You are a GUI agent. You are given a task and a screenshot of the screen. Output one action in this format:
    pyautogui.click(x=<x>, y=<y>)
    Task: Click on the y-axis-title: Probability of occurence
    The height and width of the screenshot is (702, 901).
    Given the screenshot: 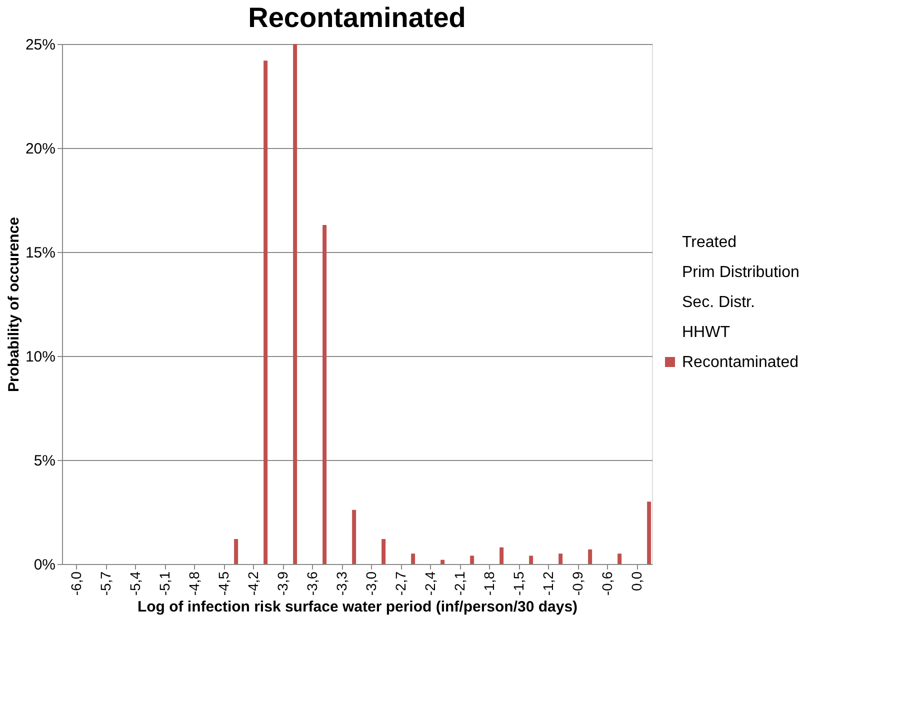 What is the action you would take?
    pyautogui.click(x=13, y=304)
    